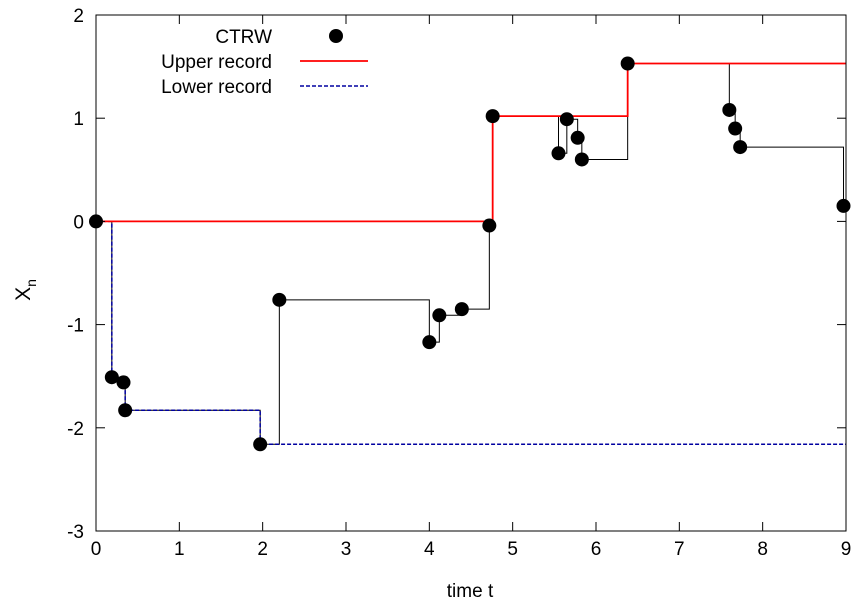 The image size is (854, 604). I want to click on x-tick-label: 7, so click(679, 549).